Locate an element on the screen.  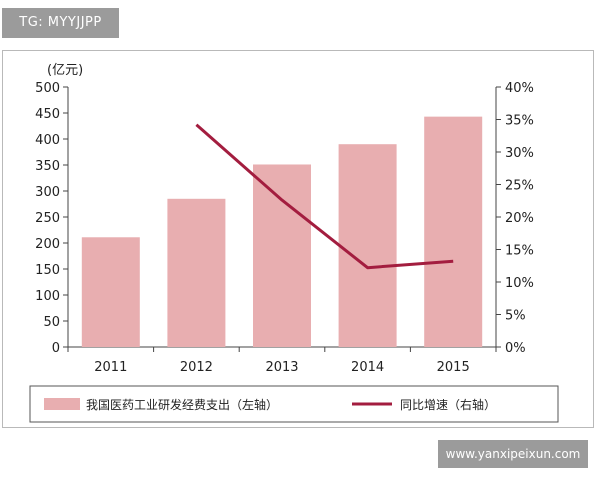
x-tick-label: 2012 is located at coordinates (196, 367).